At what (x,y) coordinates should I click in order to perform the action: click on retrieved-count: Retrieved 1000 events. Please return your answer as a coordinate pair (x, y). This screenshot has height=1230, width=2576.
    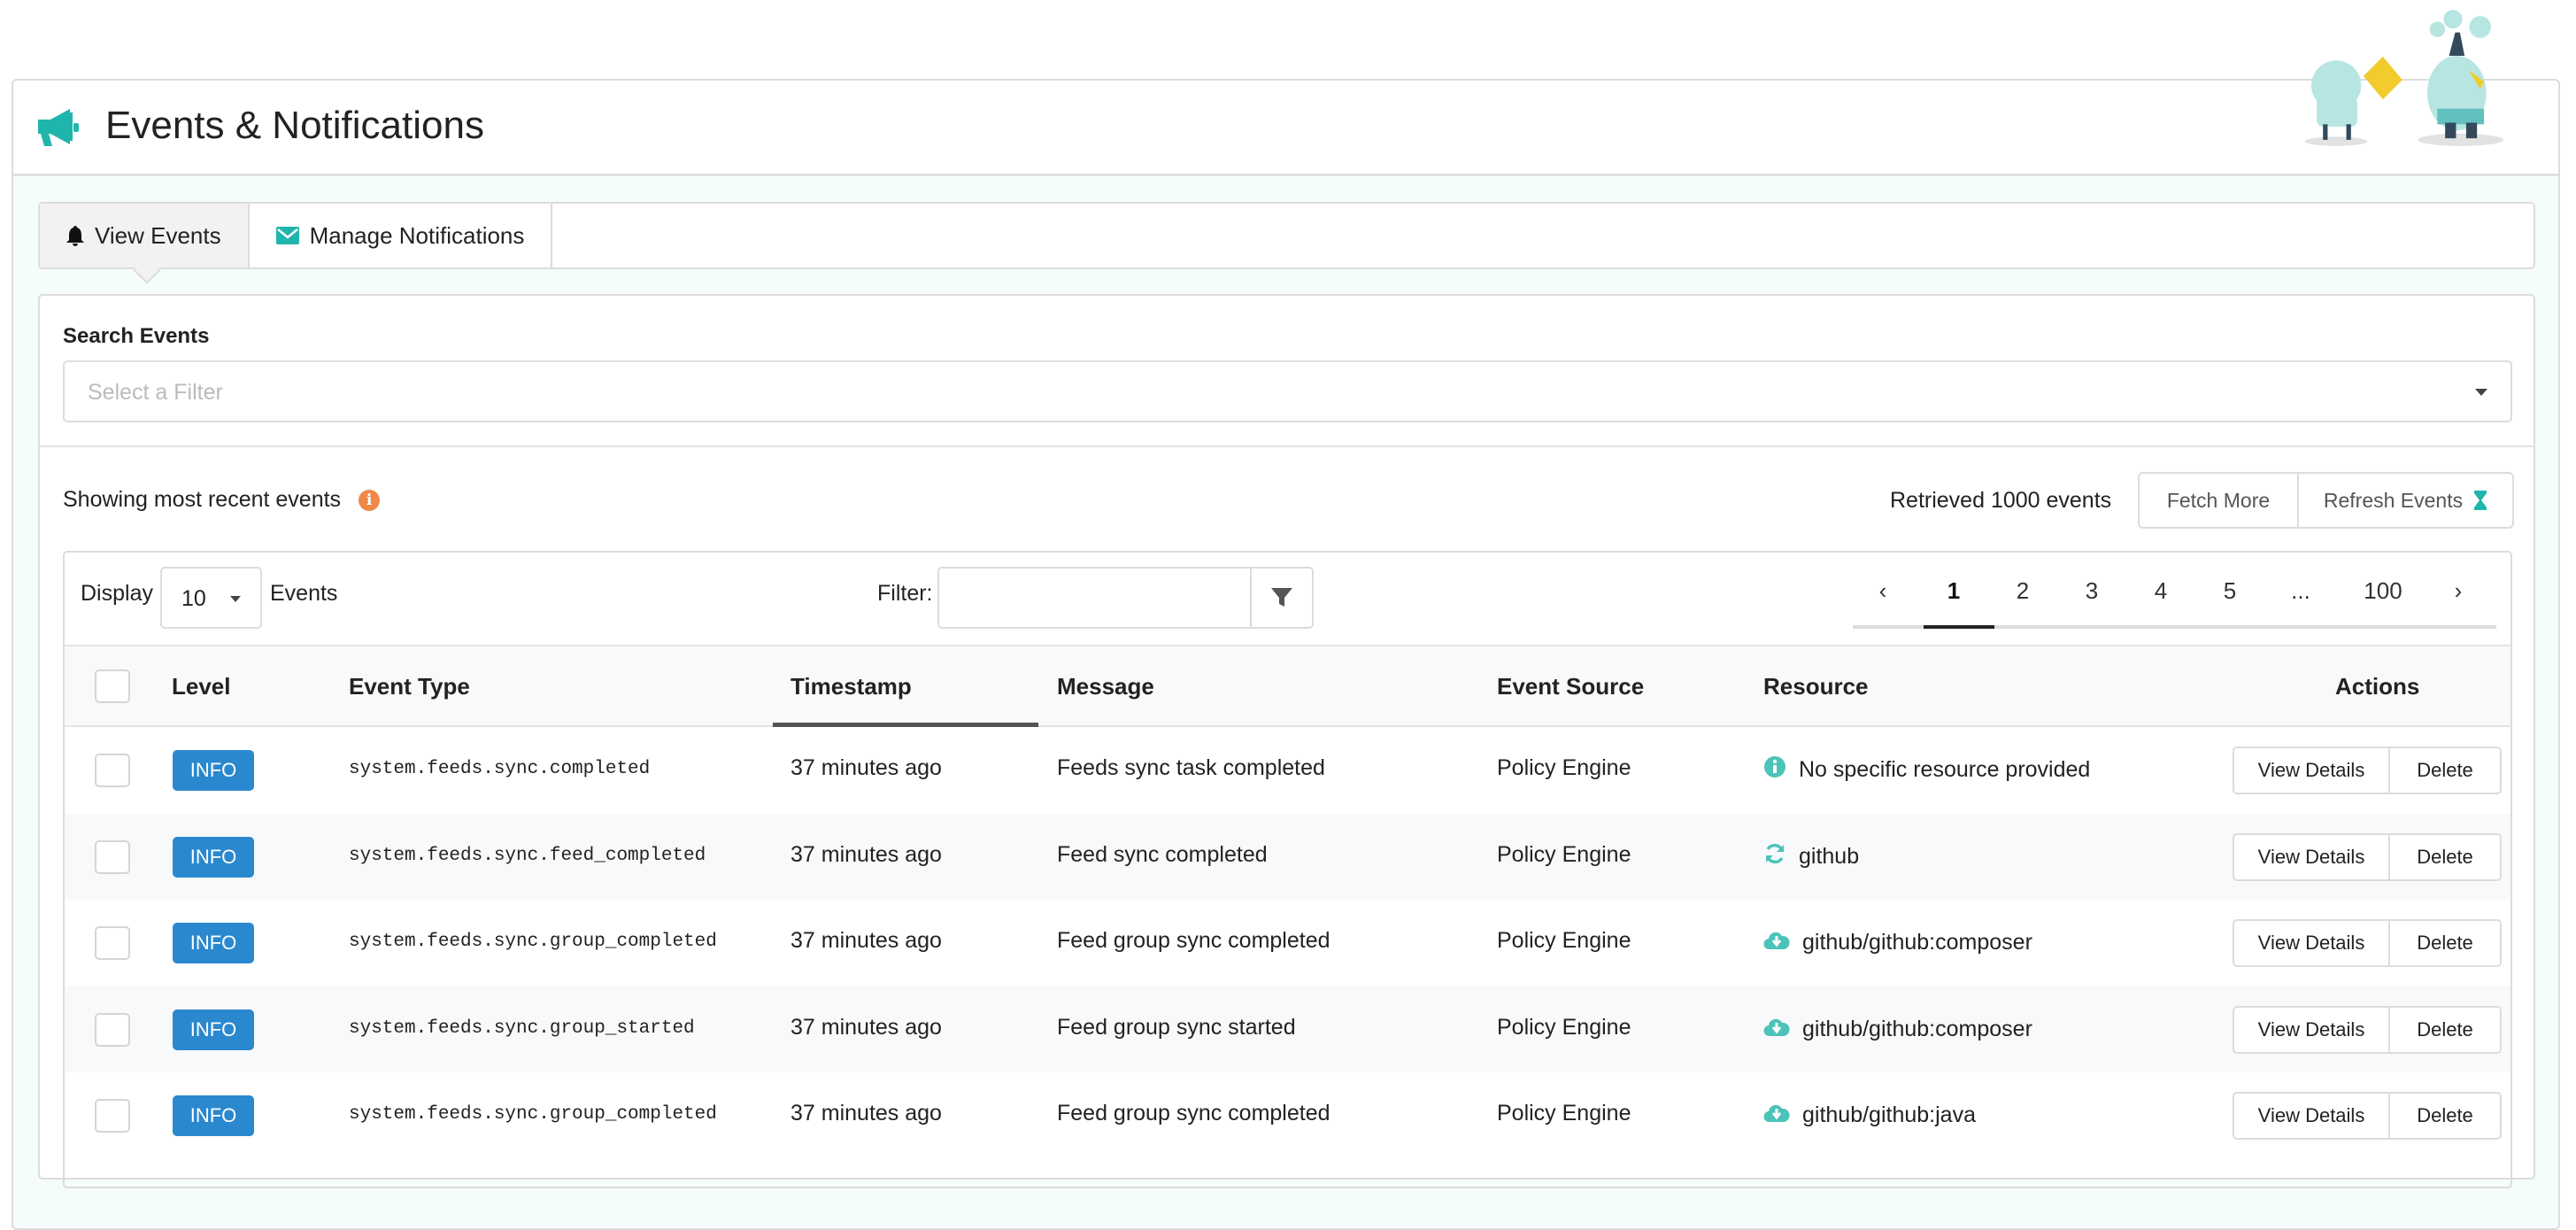
    Looking at the image, I should click on (2001, 500).